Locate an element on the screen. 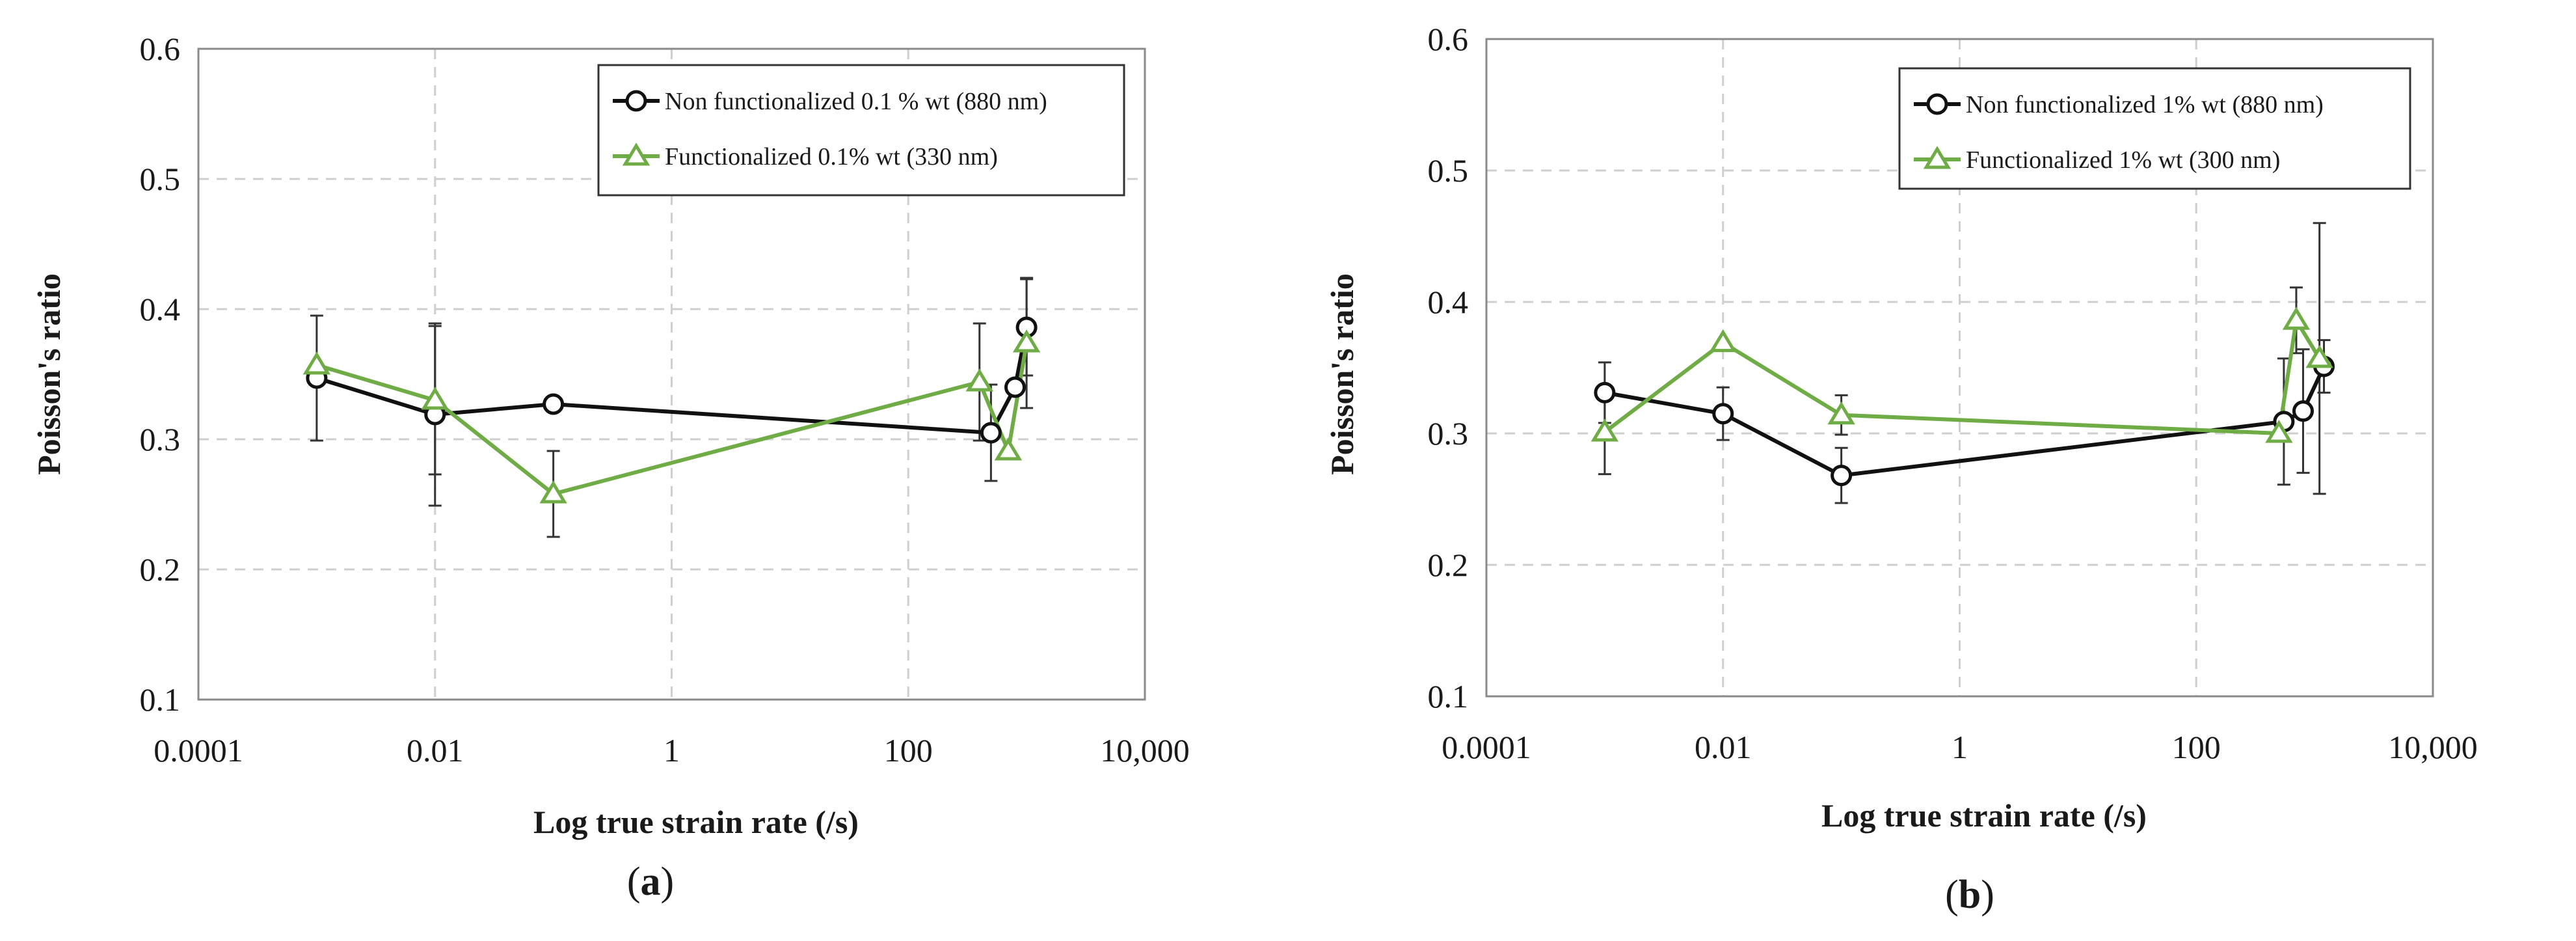 The height and width of the screenshot is (941, 2576). legend-label: Non functionalized 0.1 % wt (880 nm) is located at coordinates (856, 101).